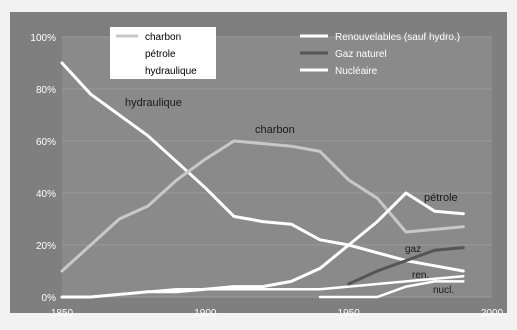 The height and width of the screenshot is (330, 517). Describe the element at coordinates (413, 249) in the screenshot. I see `annotation-gaz: gaz` at that location.